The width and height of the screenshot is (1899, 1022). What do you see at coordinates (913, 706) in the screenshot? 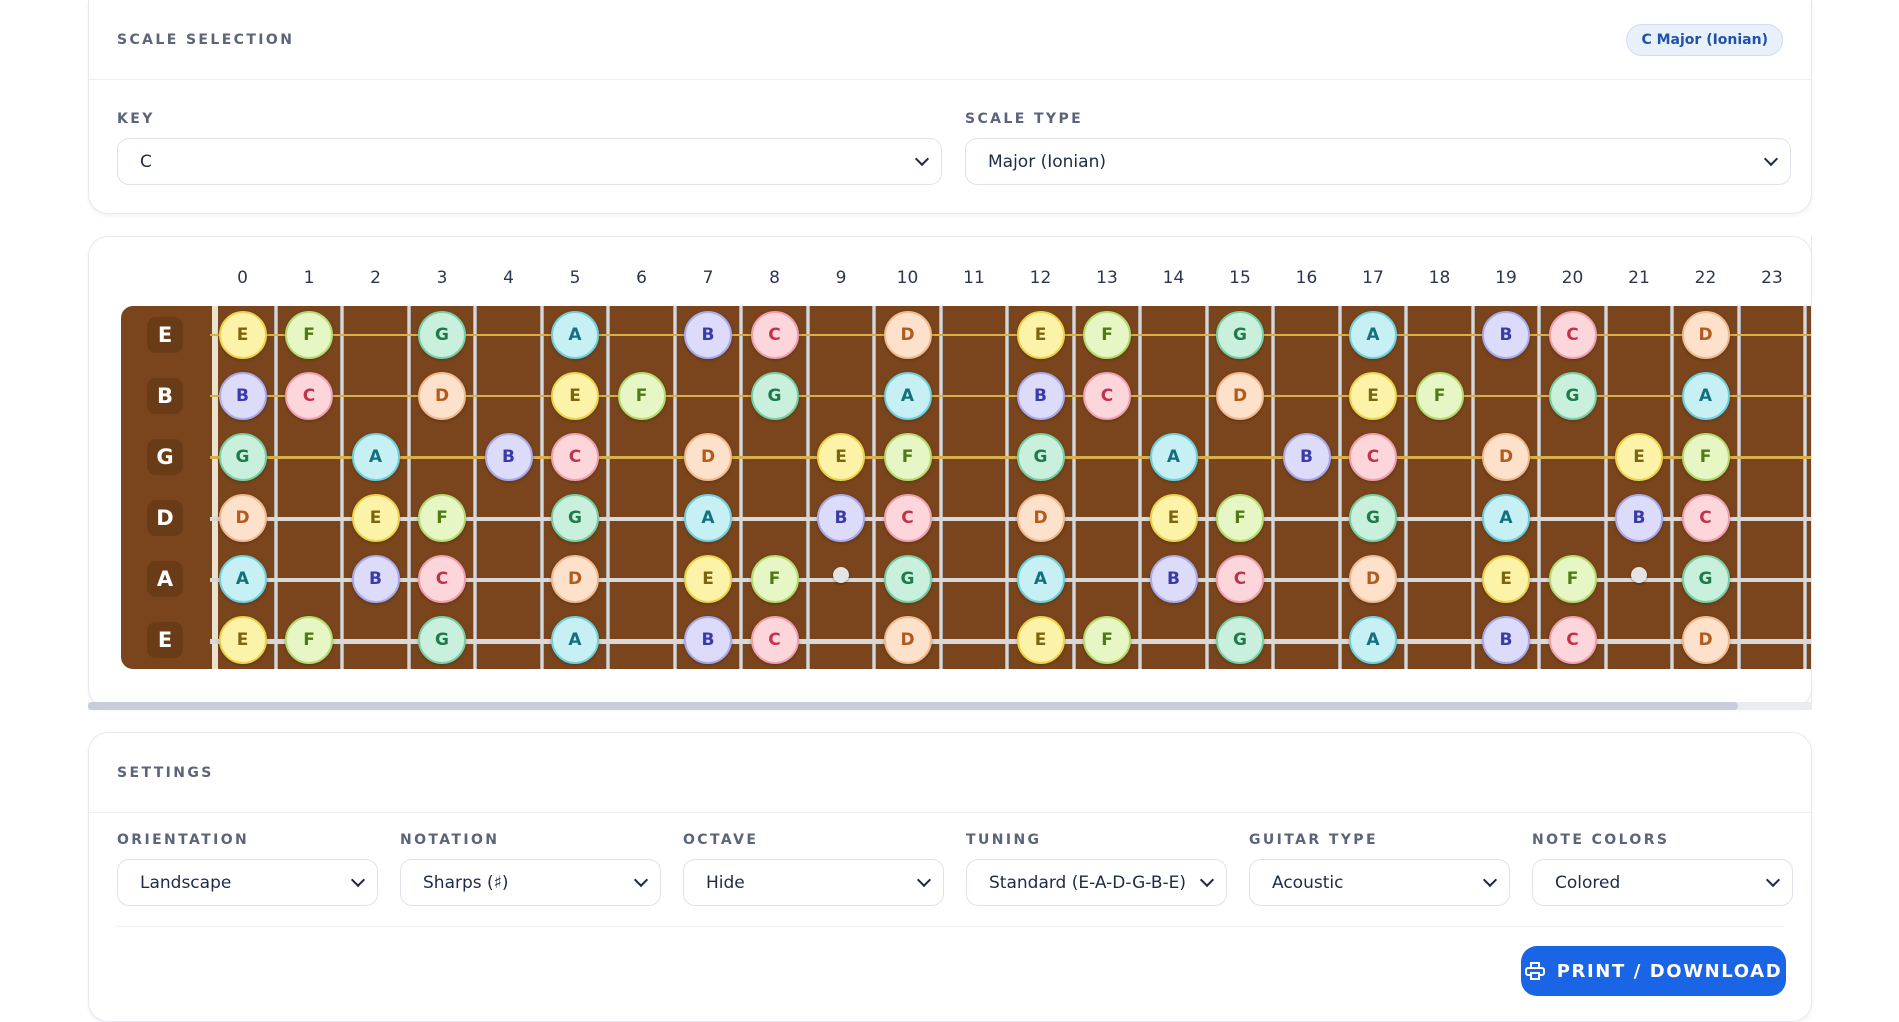
I see `fretboard-scrollbar-thumb` at bounding box center [913, 706].